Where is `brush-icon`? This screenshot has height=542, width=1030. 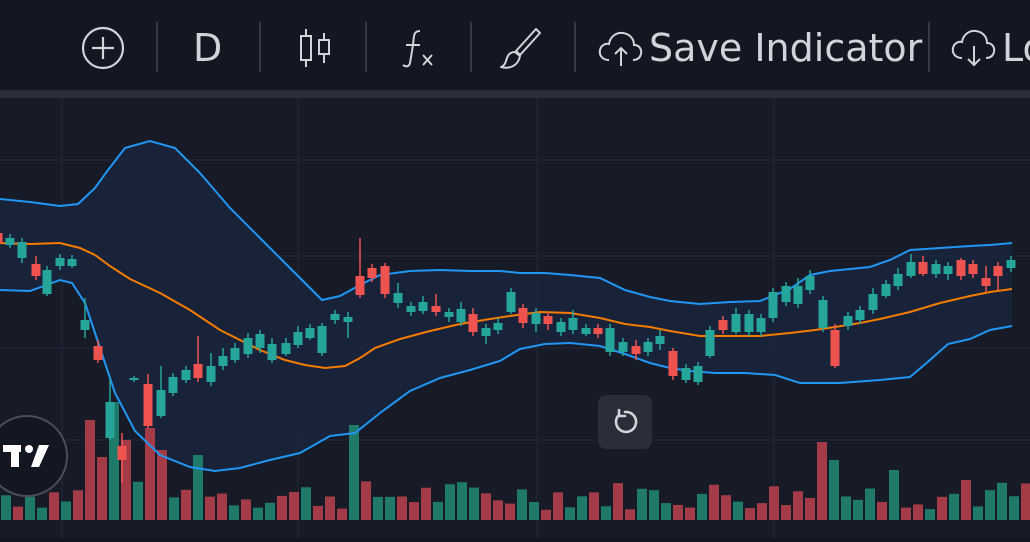
brush-icon is located at coordinates (520, 48).